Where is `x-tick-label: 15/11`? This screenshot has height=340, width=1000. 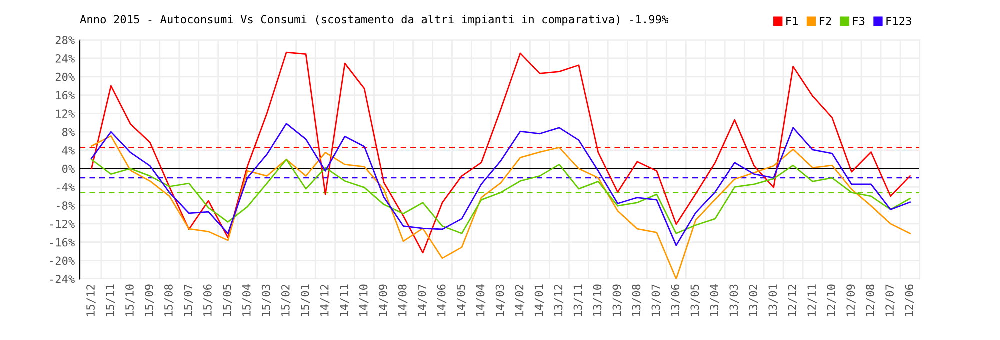 x-tick-label: 15/11 is located at coordinates (111, 300).